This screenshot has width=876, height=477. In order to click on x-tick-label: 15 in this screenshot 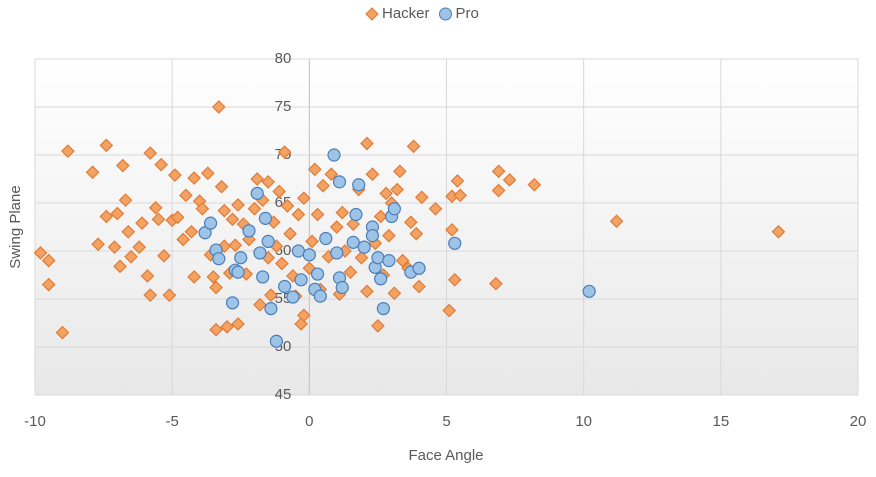, I will do `click(720, 421)`.